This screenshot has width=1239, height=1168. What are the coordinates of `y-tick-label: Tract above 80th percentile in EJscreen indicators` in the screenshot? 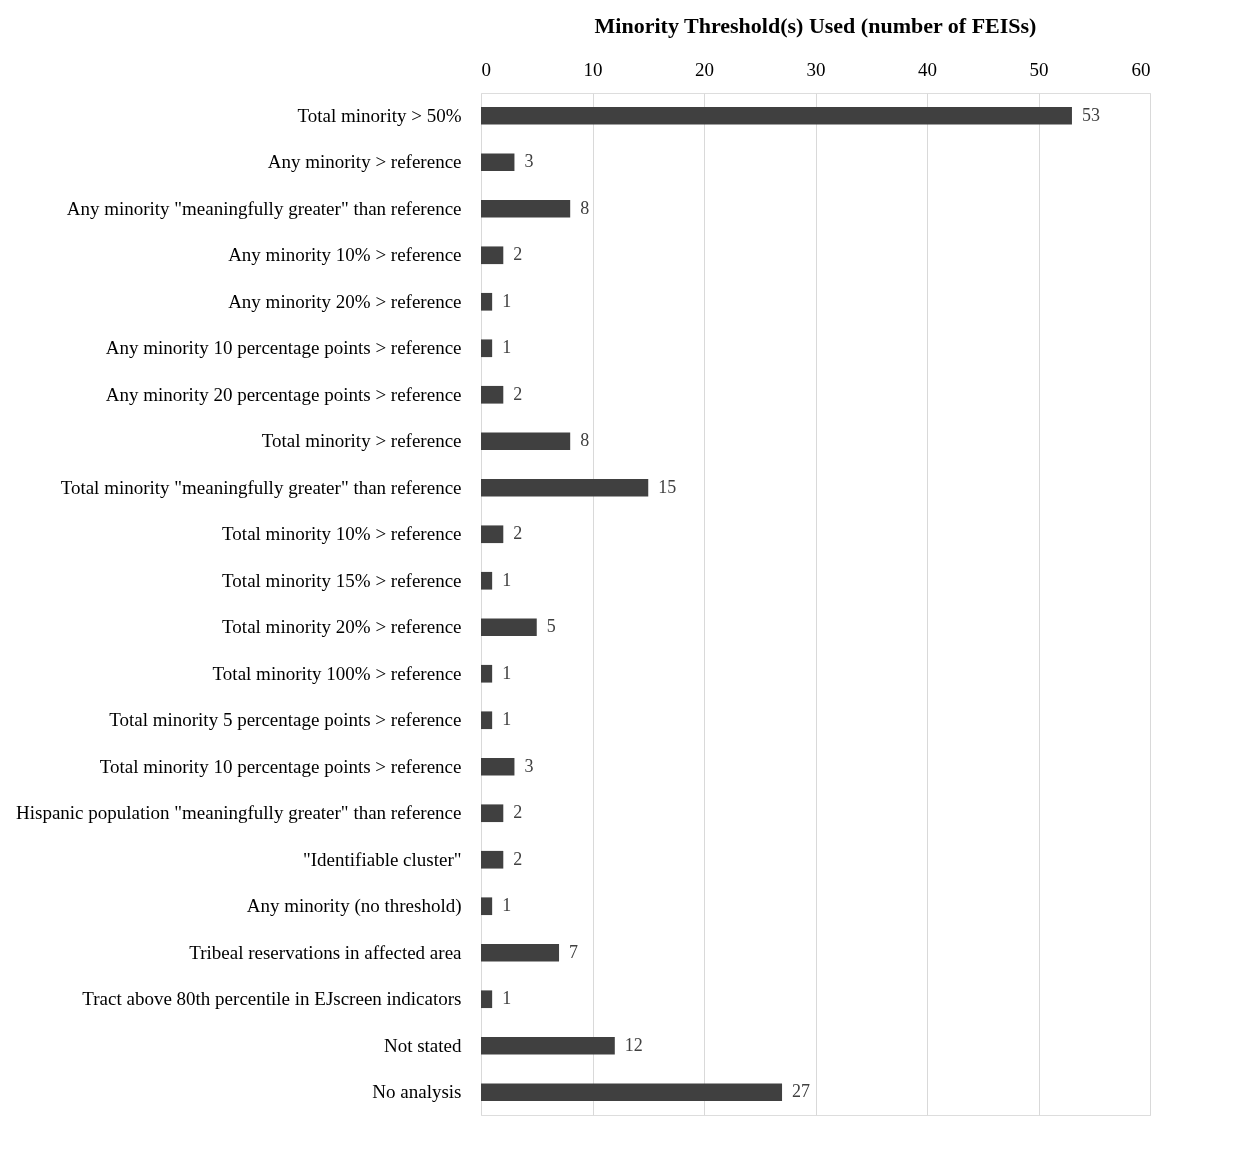 It's located at (272, 999).